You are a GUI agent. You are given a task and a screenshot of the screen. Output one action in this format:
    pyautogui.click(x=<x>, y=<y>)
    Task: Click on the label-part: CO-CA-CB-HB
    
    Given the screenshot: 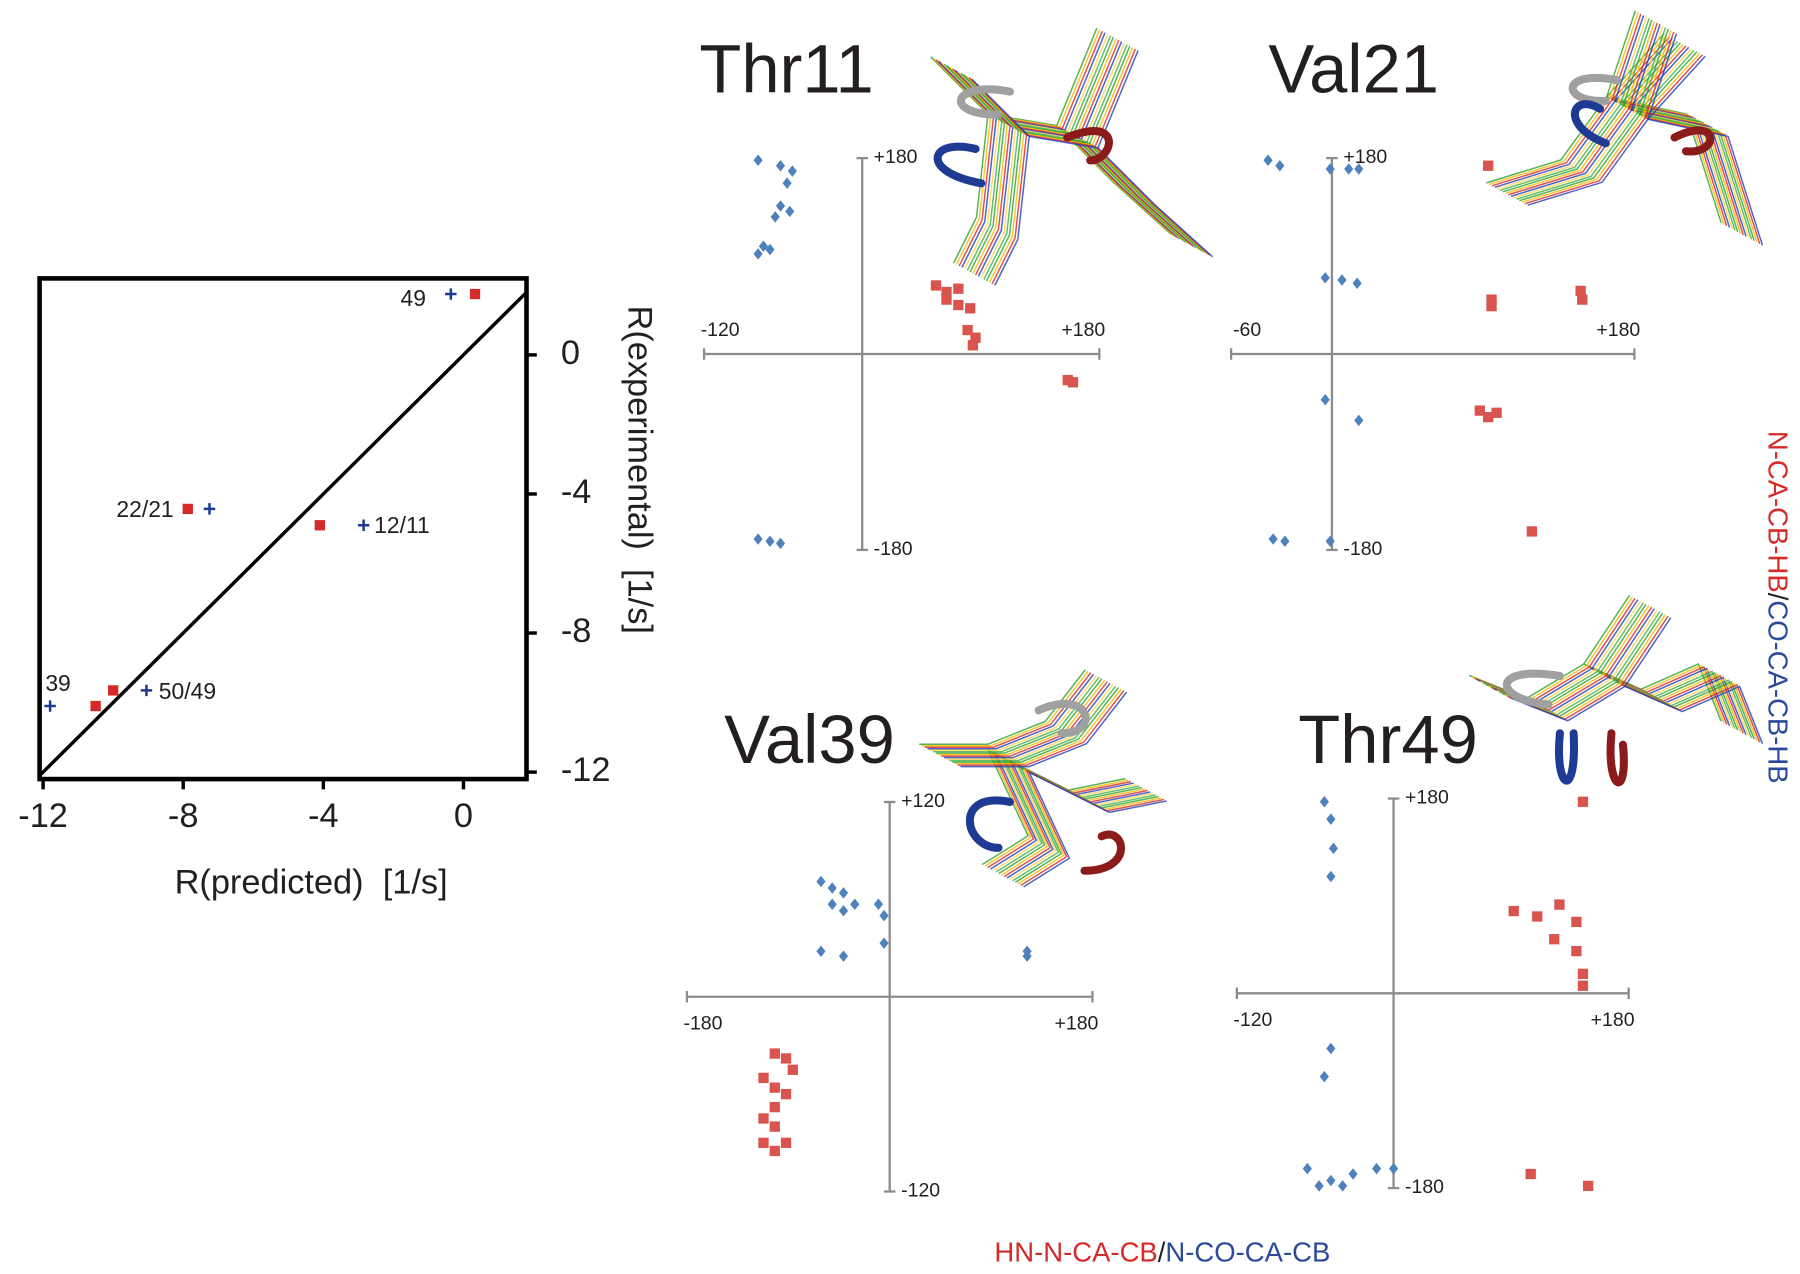 What is the action you would take?
    pyautogui.click(x=1777, y=691)
    